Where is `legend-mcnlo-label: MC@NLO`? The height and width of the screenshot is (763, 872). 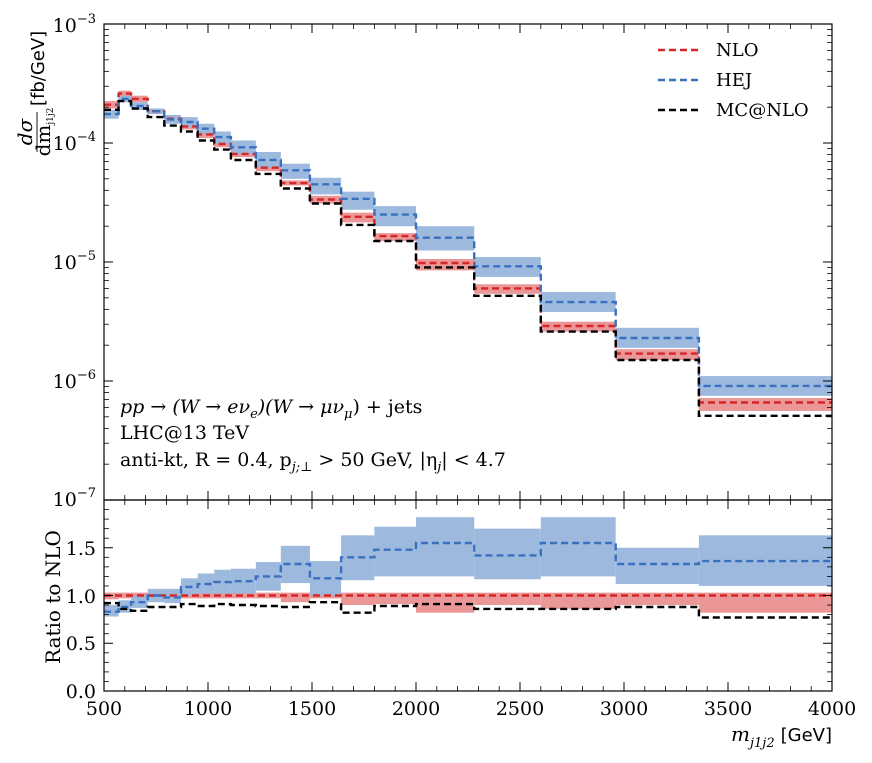 legend-mcnlo-label: MC@NLO is located at coordinates (762, 110).